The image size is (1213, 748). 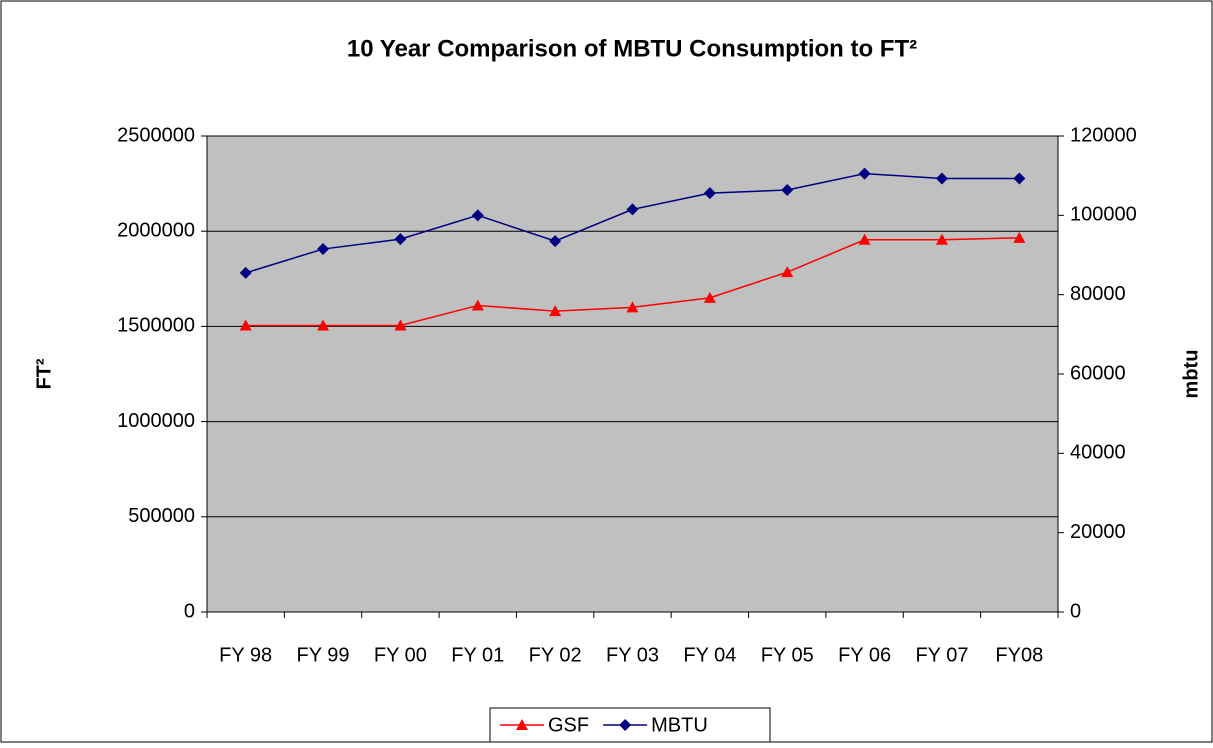 What do you see at coordinates (477, 655) in the screenshot?
I see `x-tick-label: FY 01` at bounding box center [477, 655].